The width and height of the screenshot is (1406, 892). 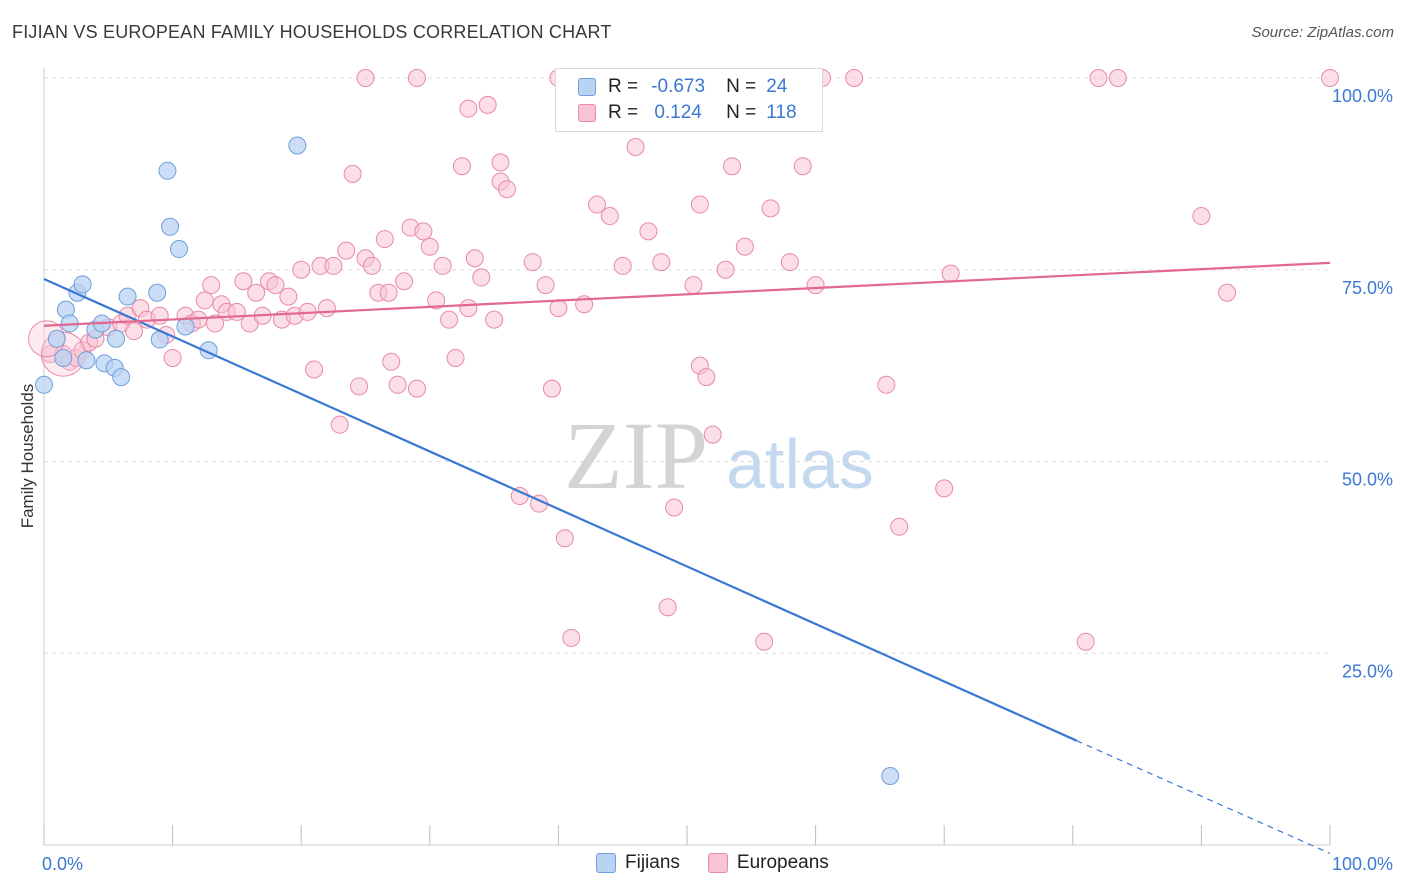 I want to click on europeans-trend-line, so click(x=687, y=294).